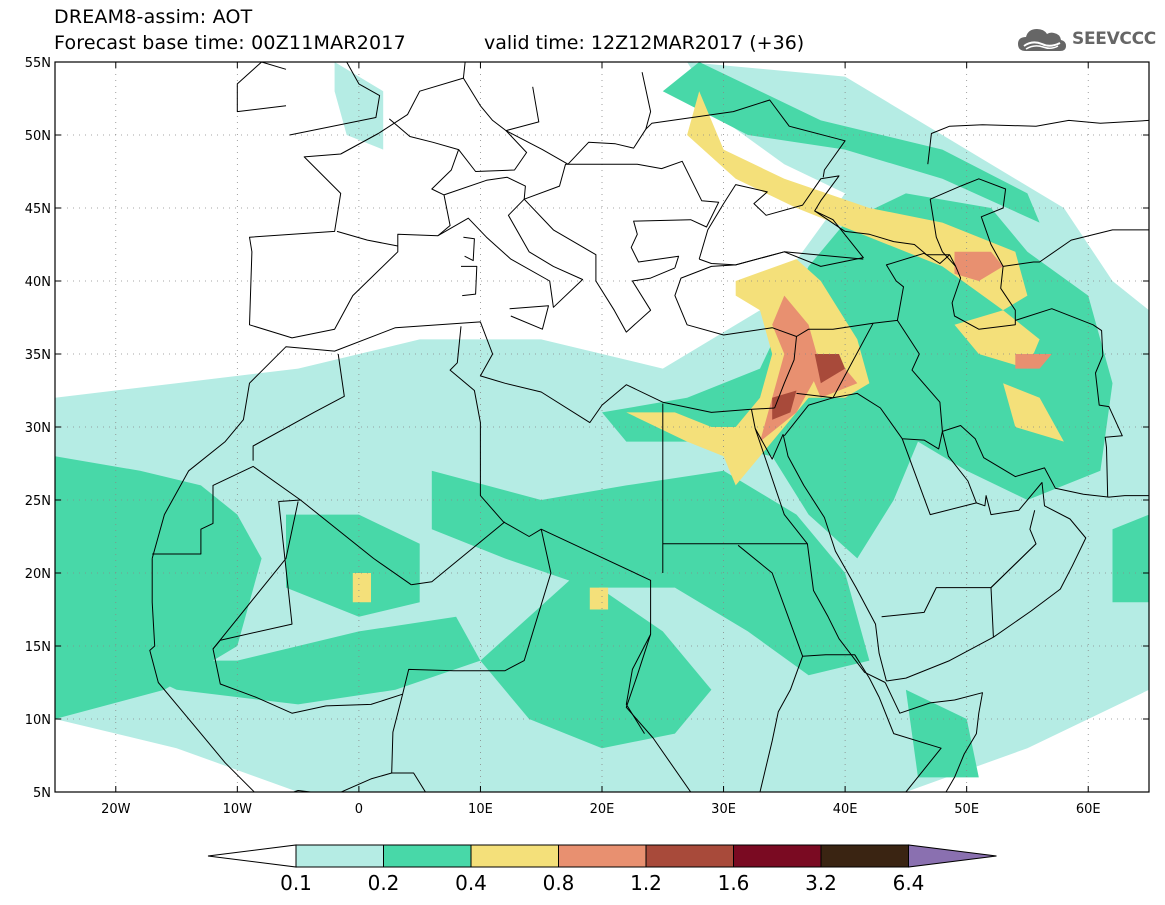  What do you see at coordinates (42, 793) in the screenshot?
I see `lat-label: 5N` at bounding box center [42, 793].